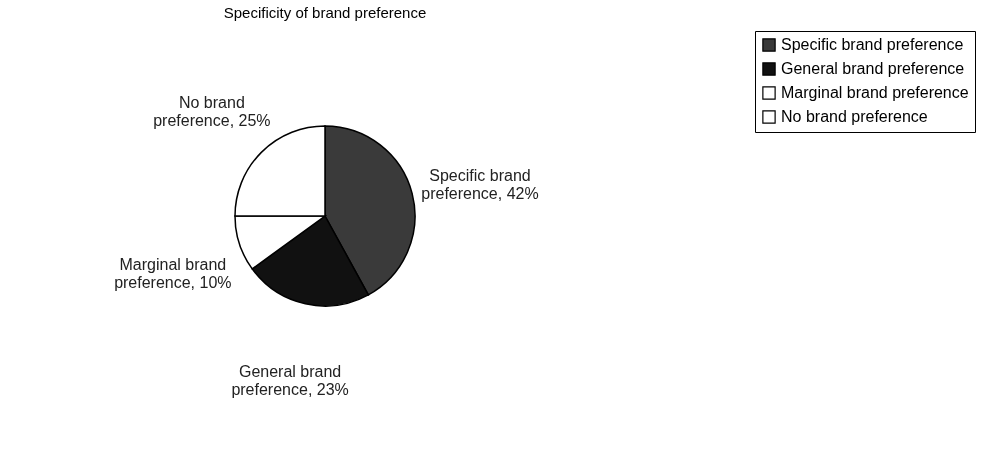 The width and height of the screenshot is (1005, 457). Describe the element at coordinates (212, 111) in the screenshot. I see `data-label: No brand preference, 25%` at that location.